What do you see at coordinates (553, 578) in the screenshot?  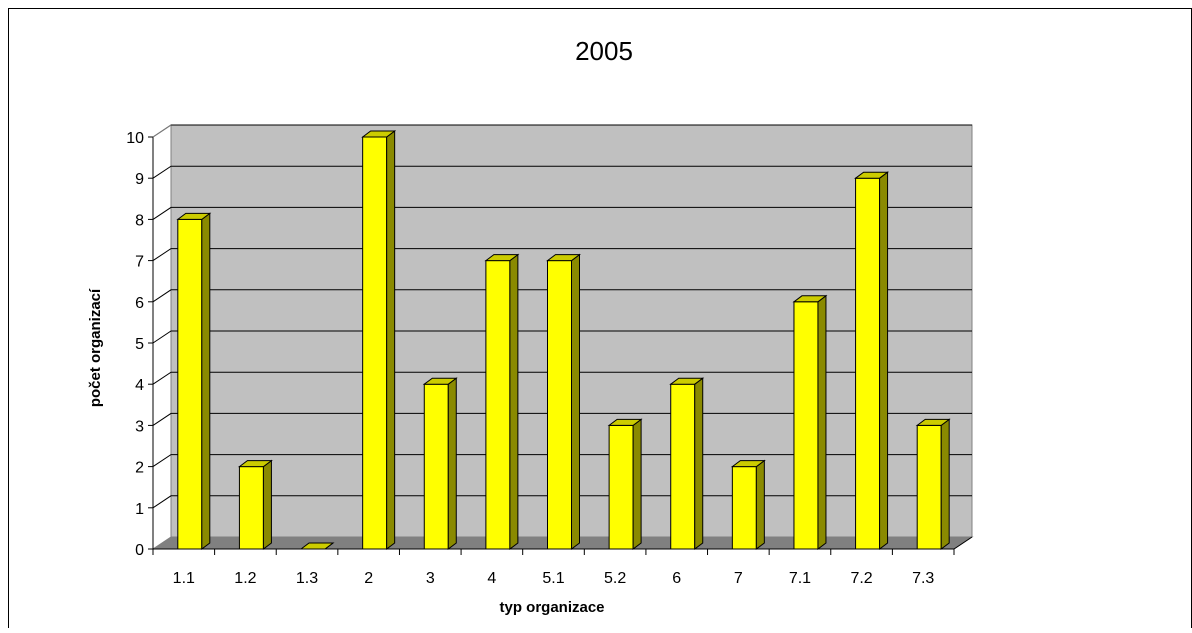 I see `x-tick-label: 5.1` at bounding box center [553, 578].